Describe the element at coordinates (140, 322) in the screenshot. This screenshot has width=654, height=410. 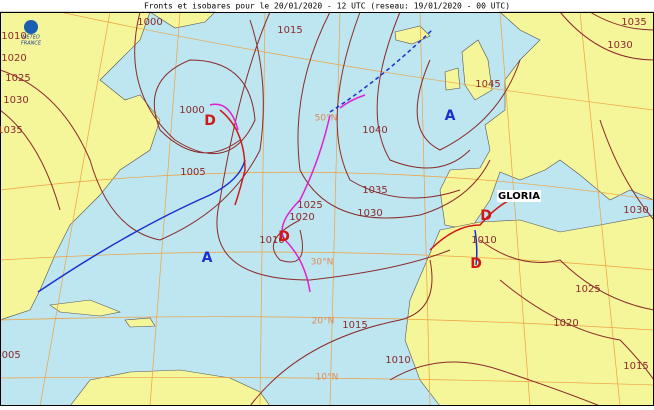
I see `land-hispaniola` at that location.